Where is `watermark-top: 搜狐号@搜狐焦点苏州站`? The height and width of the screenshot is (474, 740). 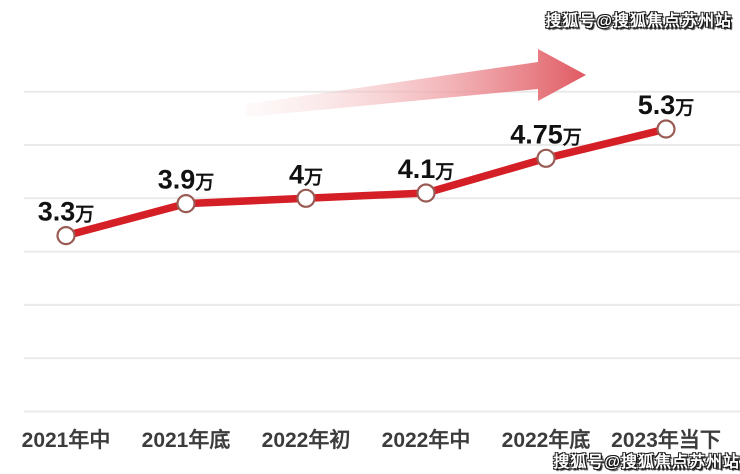
watermark-top: 搜狐号@搜狐焦点苏州站 is located at coordinates (638, 21).